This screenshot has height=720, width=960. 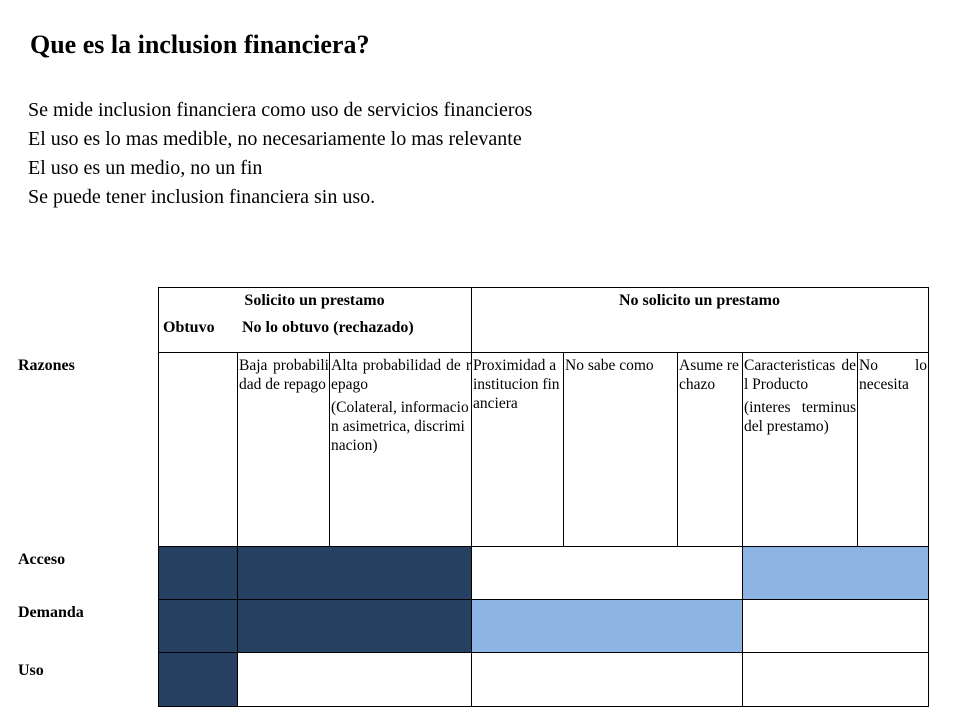 I want to click on reason-text: No sabe como, so click(x=609, y=365).